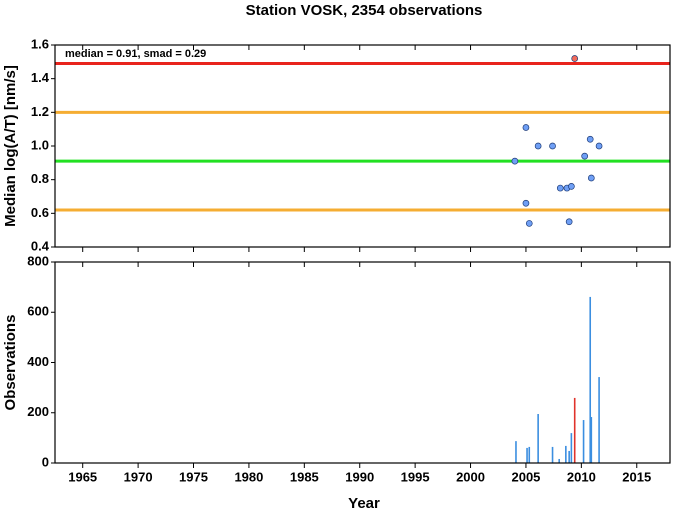 The width and height of the screenshot is (677, 511). What do you see at coordinates (138, 476) in the screenshot?
I see `x-tick-label: 1970` at bounding box center [138, 476].